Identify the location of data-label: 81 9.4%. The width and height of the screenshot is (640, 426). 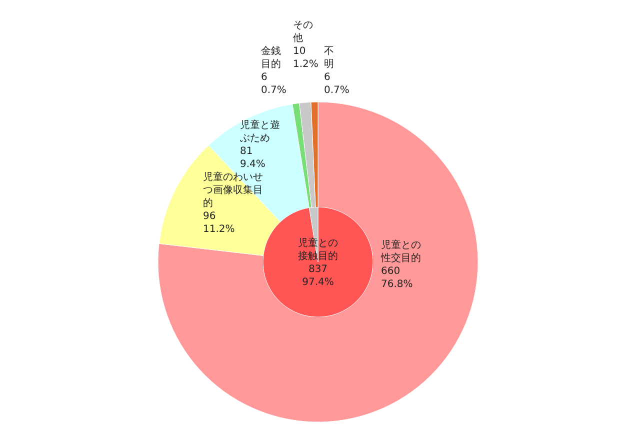
(253, 158).